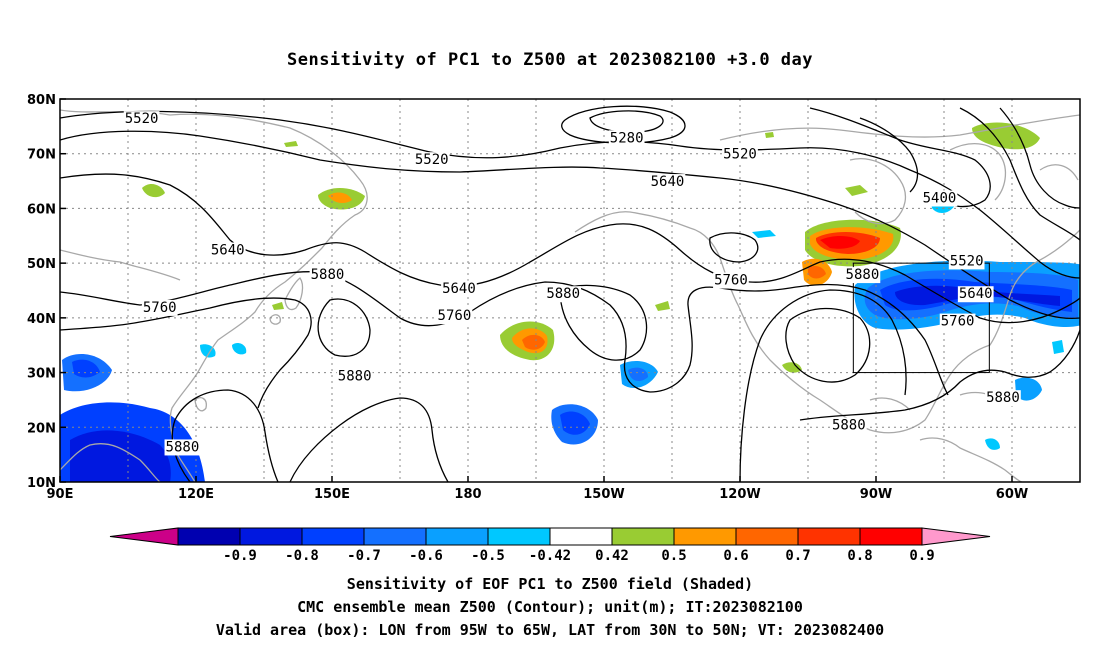 The width and height of the screenshot is (1100, 650). Describe the element at coordinates (537, 489) in the screenshot. I see `longitude-axis-labels: 90E 120E 150E 180 150W 120W 90W 60W` at that location.